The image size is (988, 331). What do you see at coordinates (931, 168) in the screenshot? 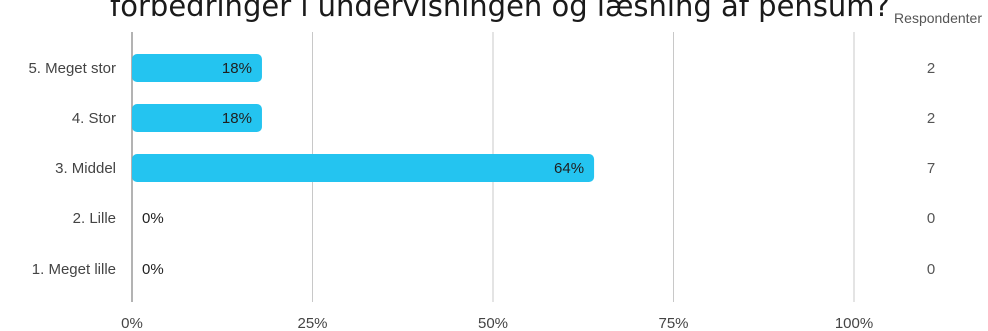
I see `respondent-count: 7` at bounding box center [931, 168].